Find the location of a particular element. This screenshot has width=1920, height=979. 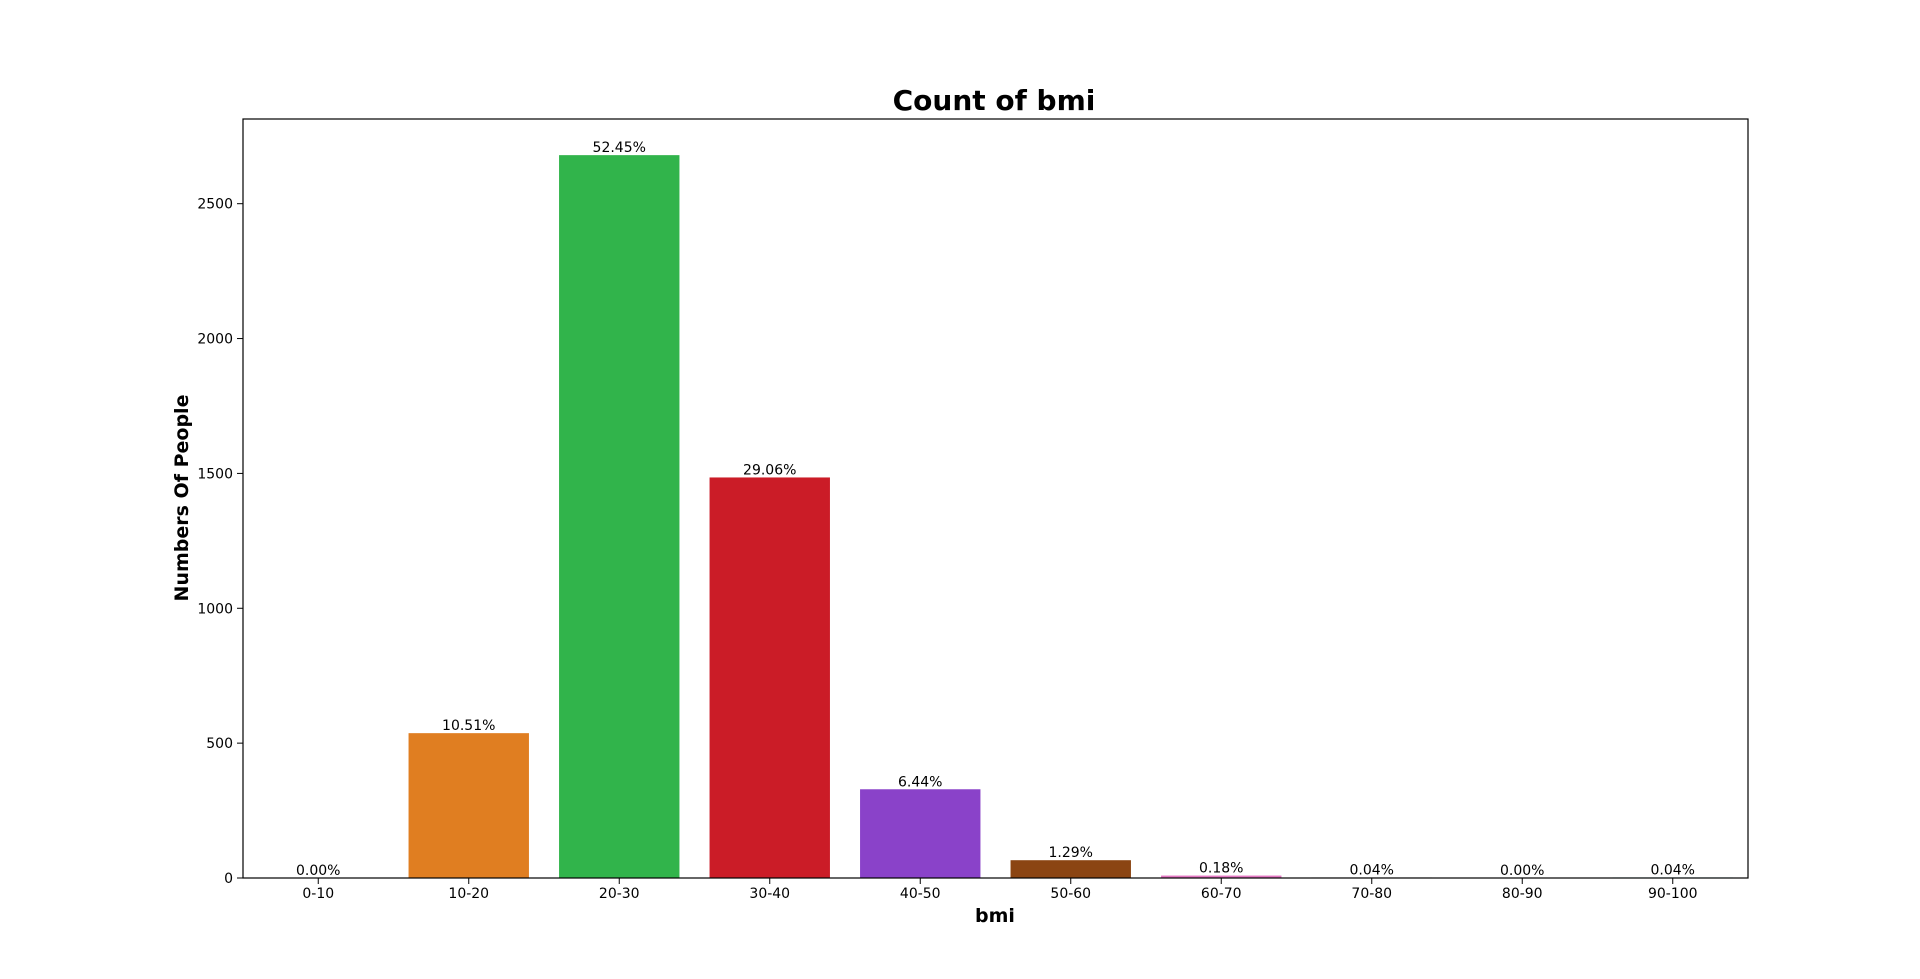

x-tick-label-60-70: 60-70 is located at coordinates (1221, 894).